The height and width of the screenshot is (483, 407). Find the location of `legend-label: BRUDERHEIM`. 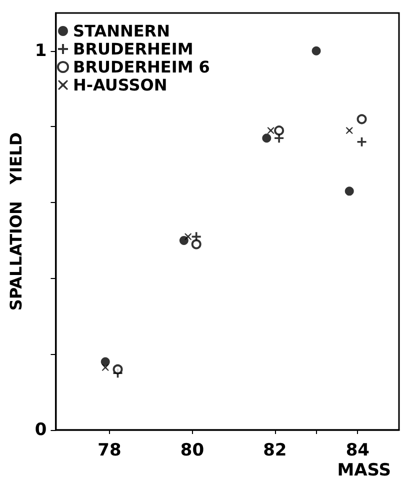

legend-label: BRUDERHEIM is located at coordinates (133, 49).